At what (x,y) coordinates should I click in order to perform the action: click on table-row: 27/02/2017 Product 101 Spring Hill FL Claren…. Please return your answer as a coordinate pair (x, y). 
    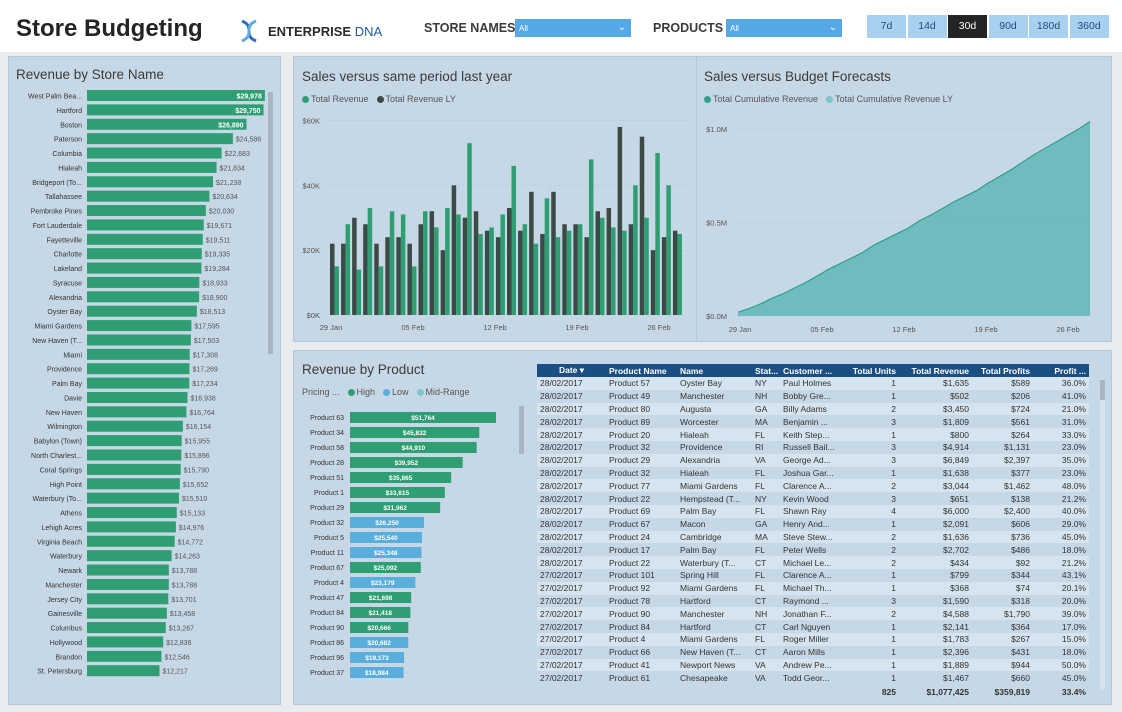
    Looking at the image, I should click on (813, 575).